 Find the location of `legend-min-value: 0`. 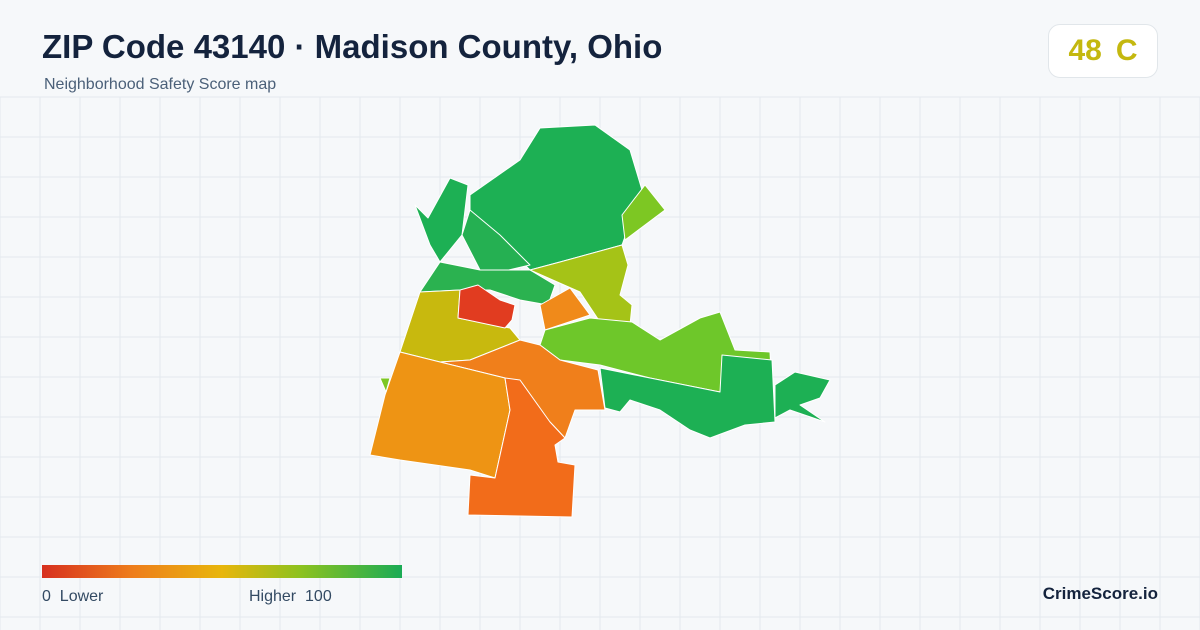

legend-min-value: 0 is located at coordinates (46, 596).